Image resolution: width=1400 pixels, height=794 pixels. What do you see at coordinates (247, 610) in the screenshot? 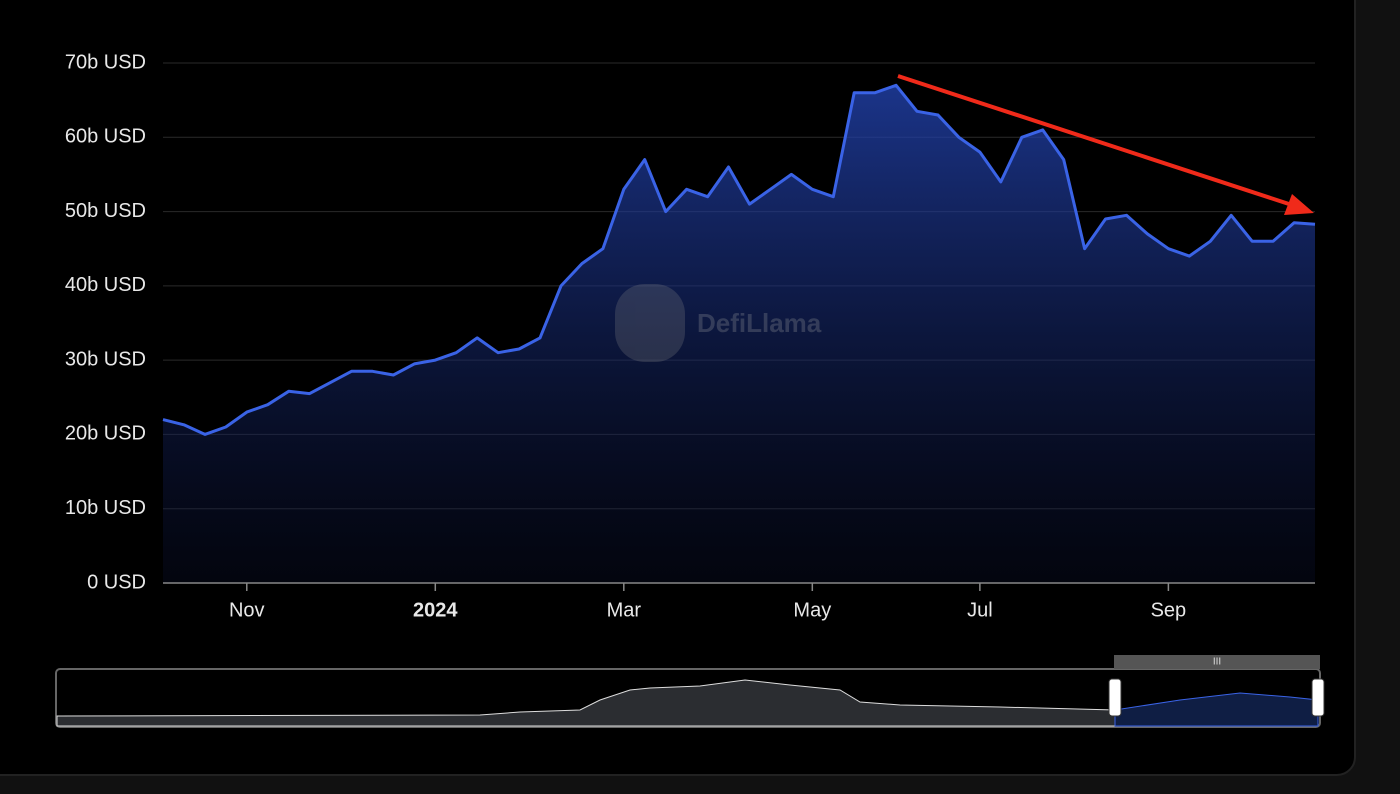
I see `x-tick-label: Nov` at bounding box center [247, 610].